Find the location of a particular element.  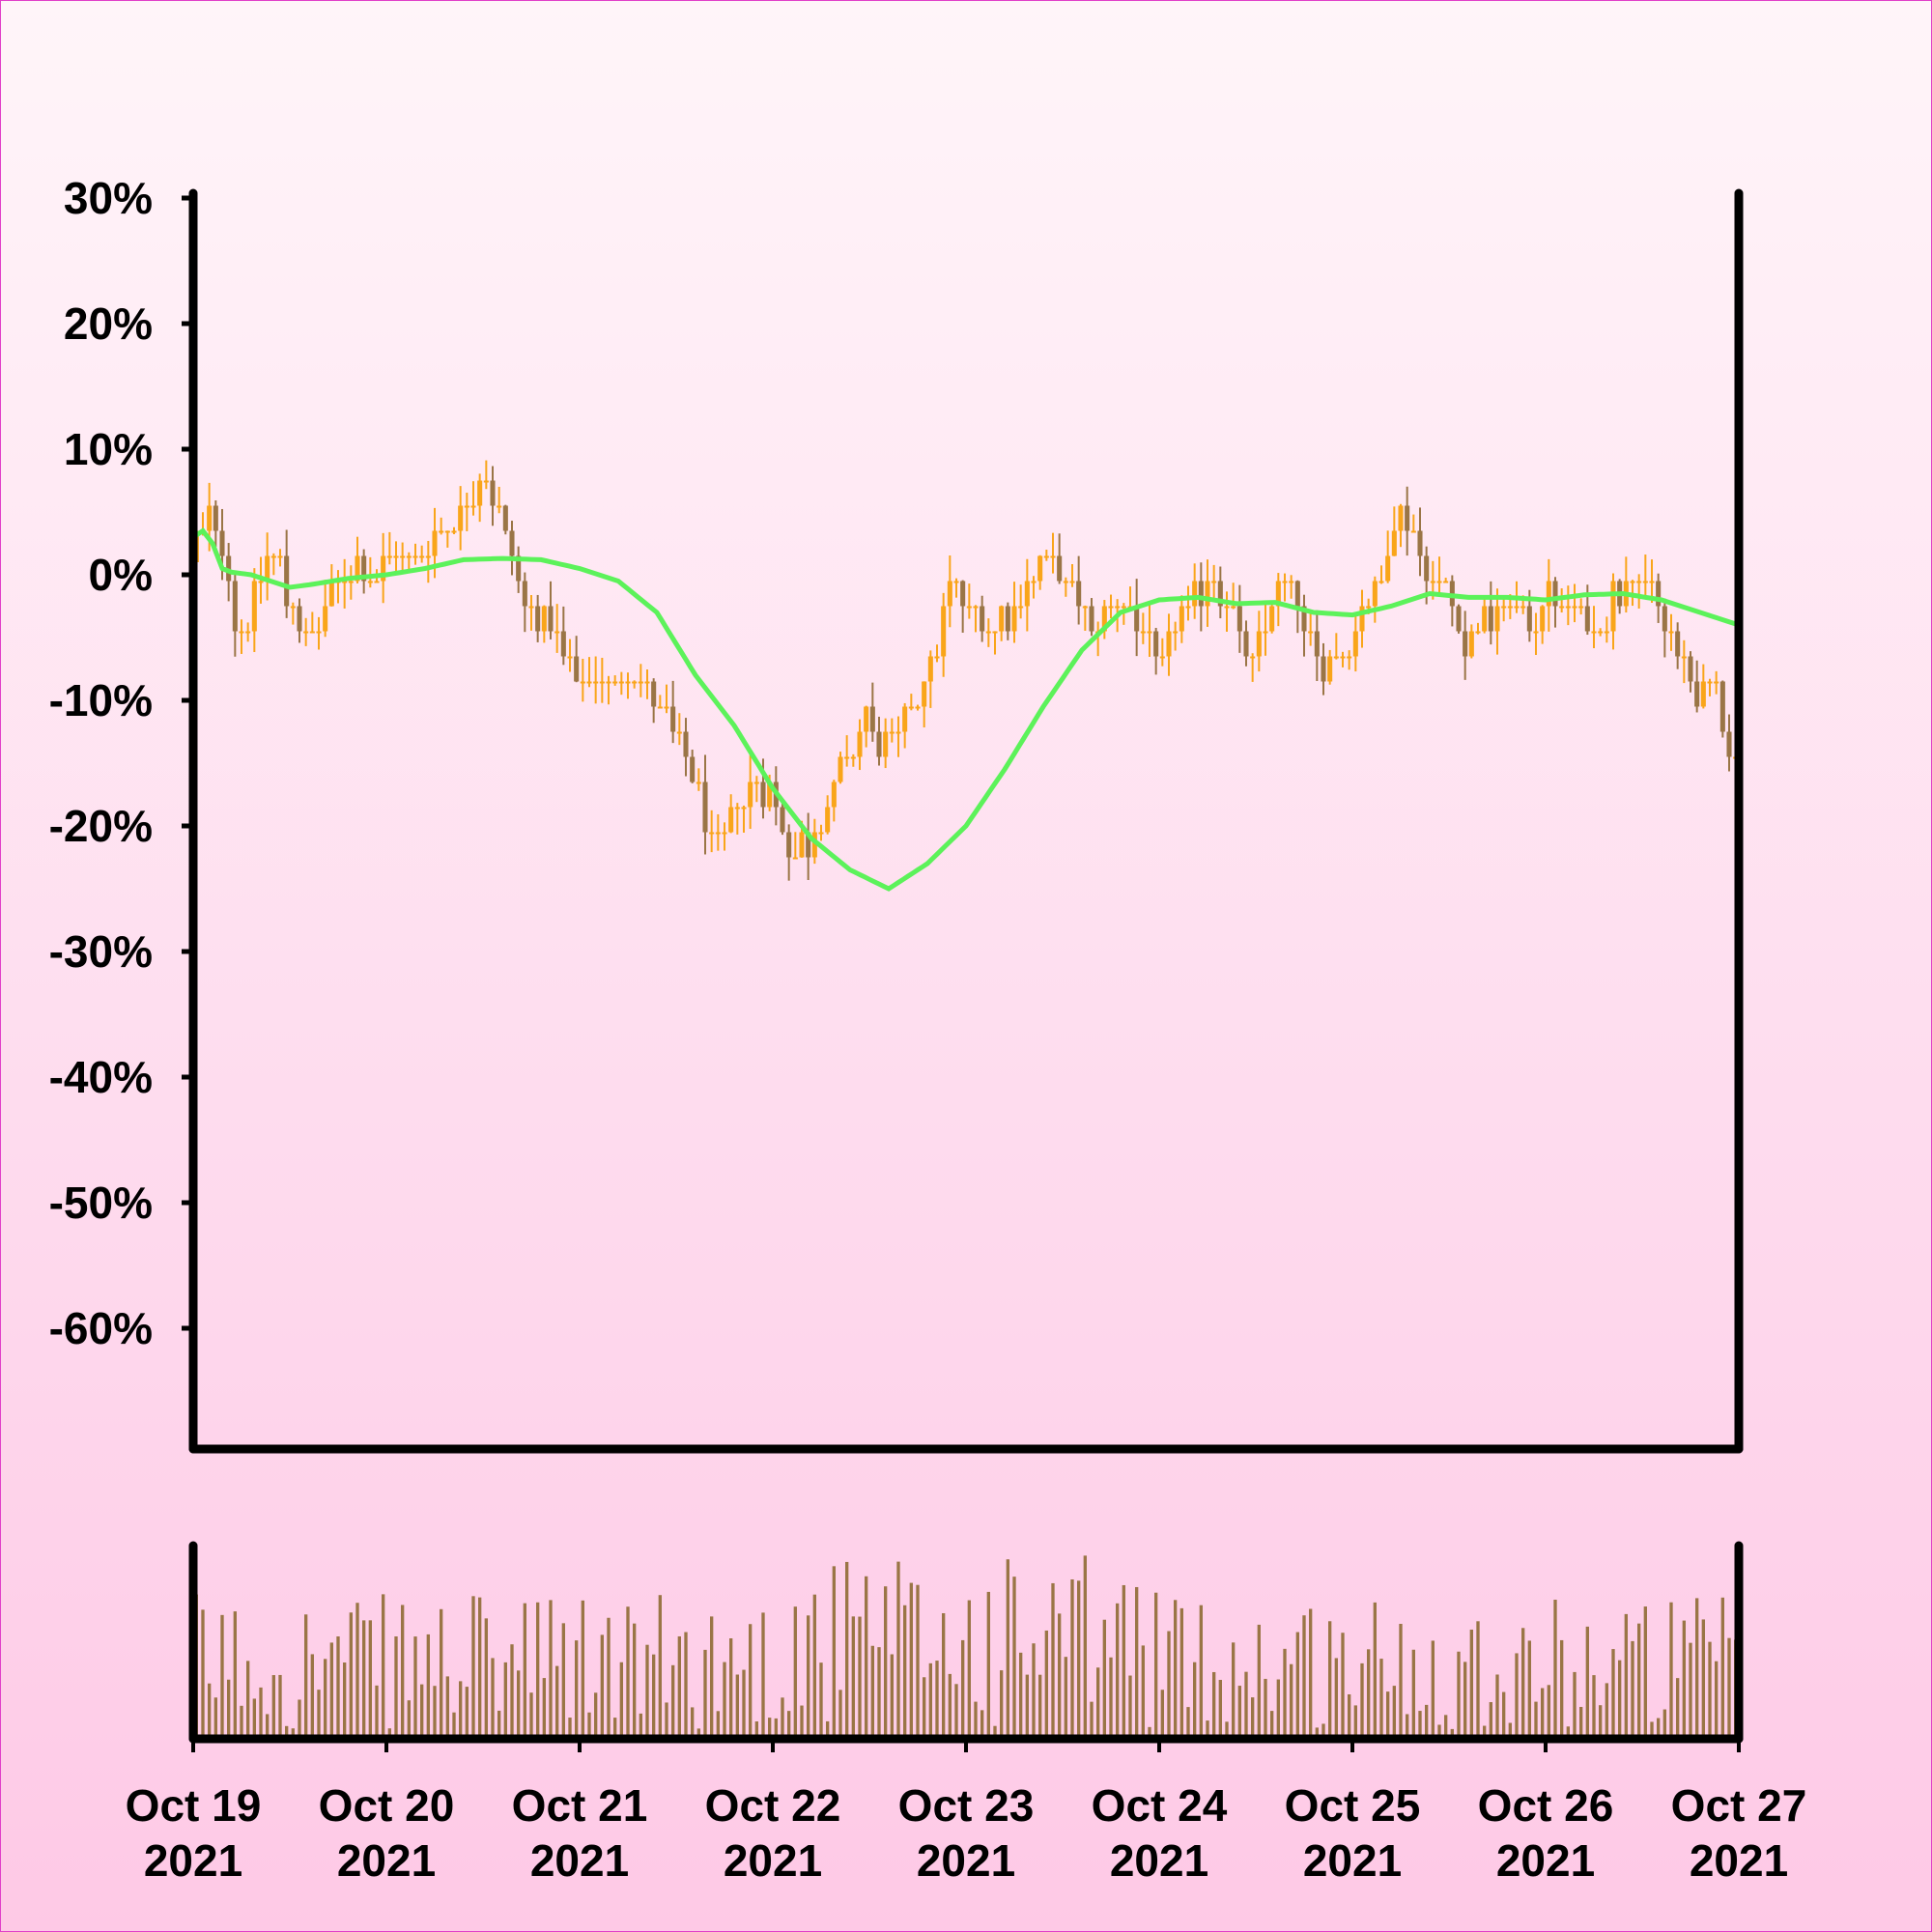

x-tick-label: Oct 25 is located at coordinates (1353, 1805).